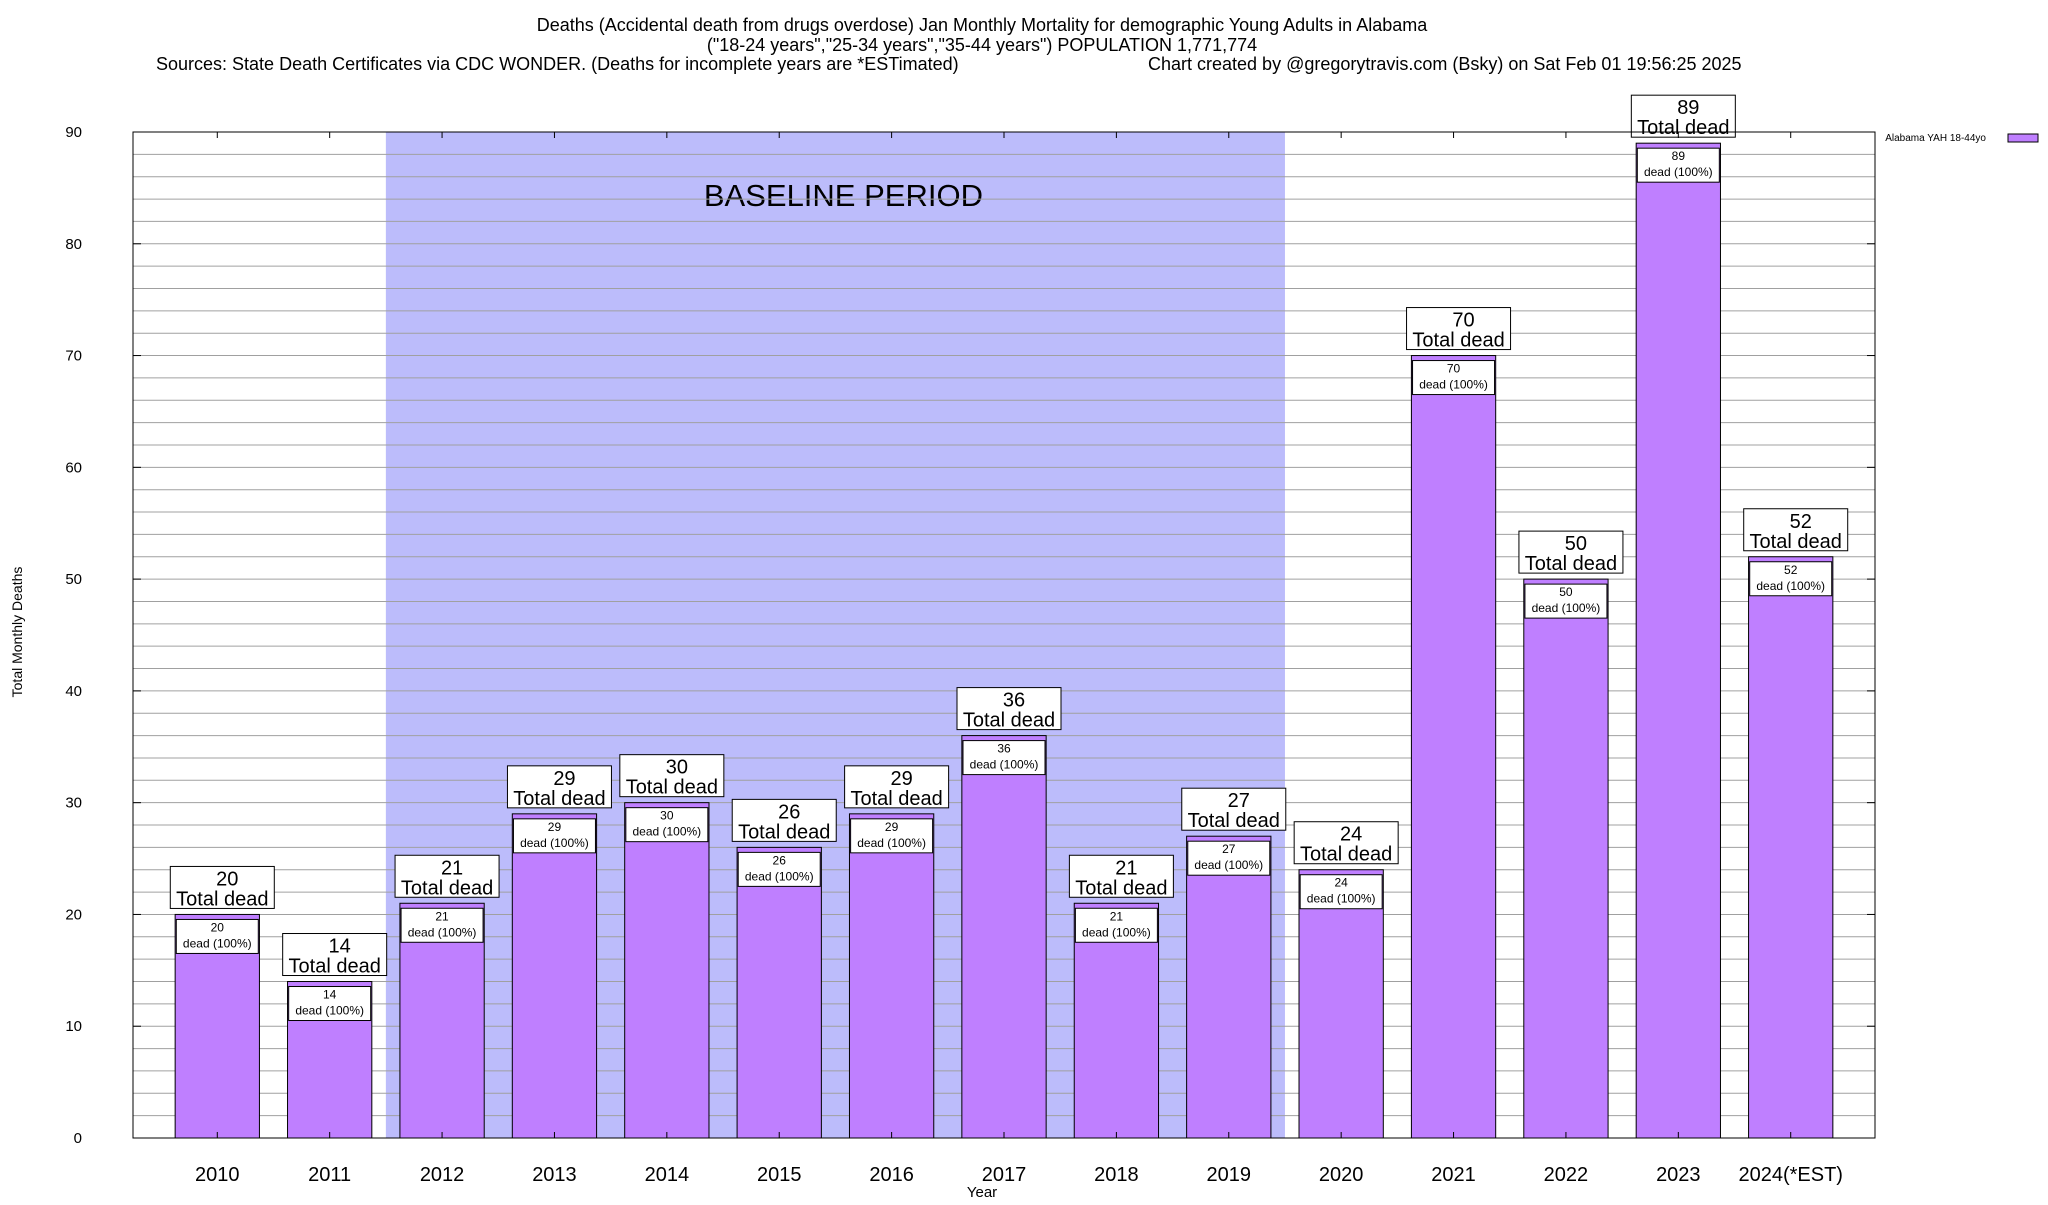 This screenshot has width=2048, height=1205. What do you see at coordinates (1229, 1175) in the screenshot?
I see `x-tick-label: 2019` at bounding box center [1229, 1175].